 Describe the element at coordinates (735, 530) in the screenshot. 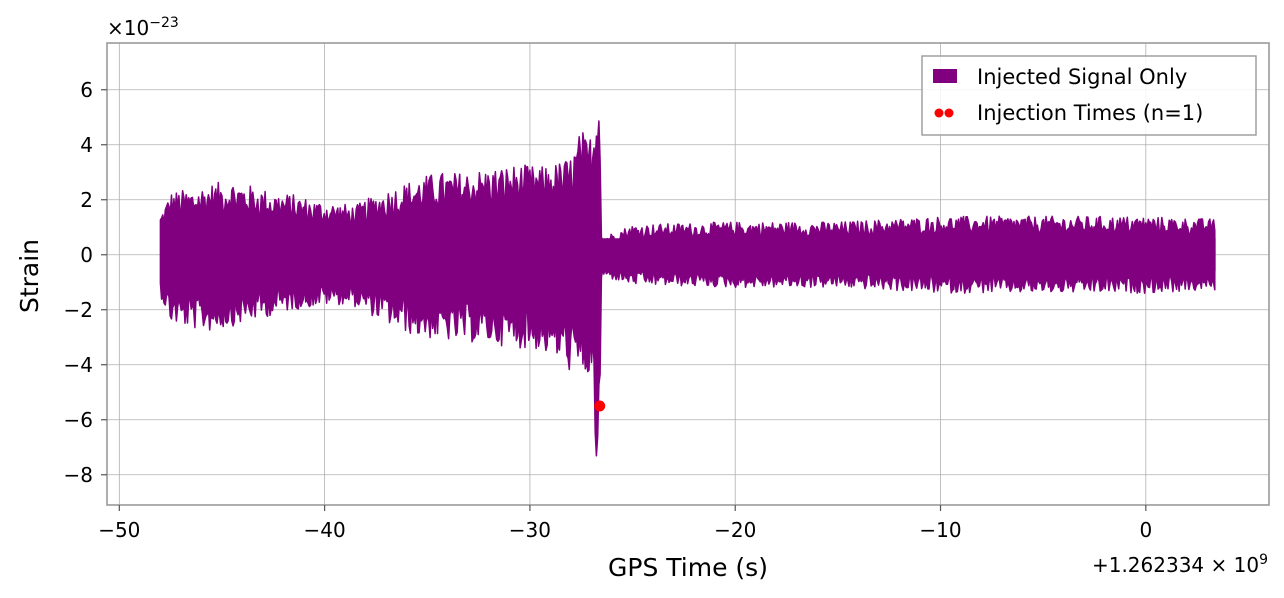

I see `x-tick-label: −20` at that location.